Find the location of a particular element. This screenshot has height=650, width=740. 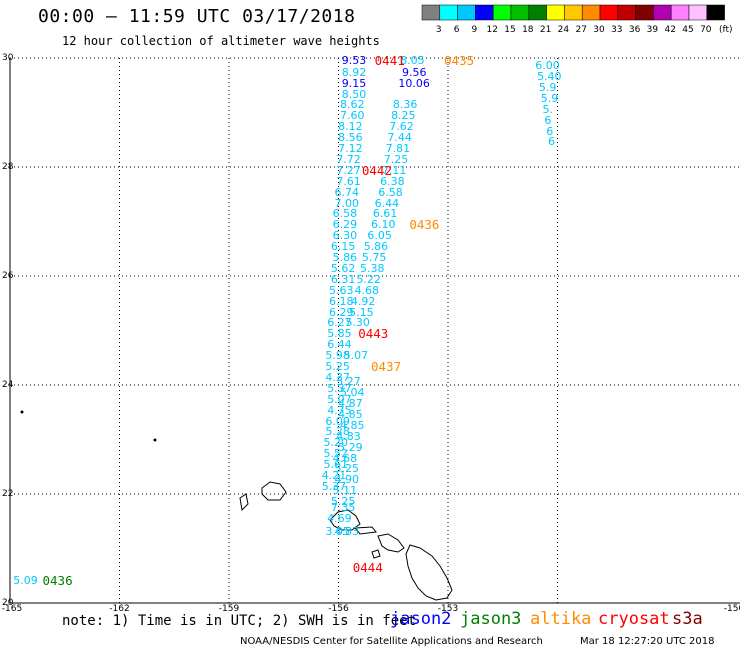

wave-height-label: 8.05 is located at coordinates (412, 60).